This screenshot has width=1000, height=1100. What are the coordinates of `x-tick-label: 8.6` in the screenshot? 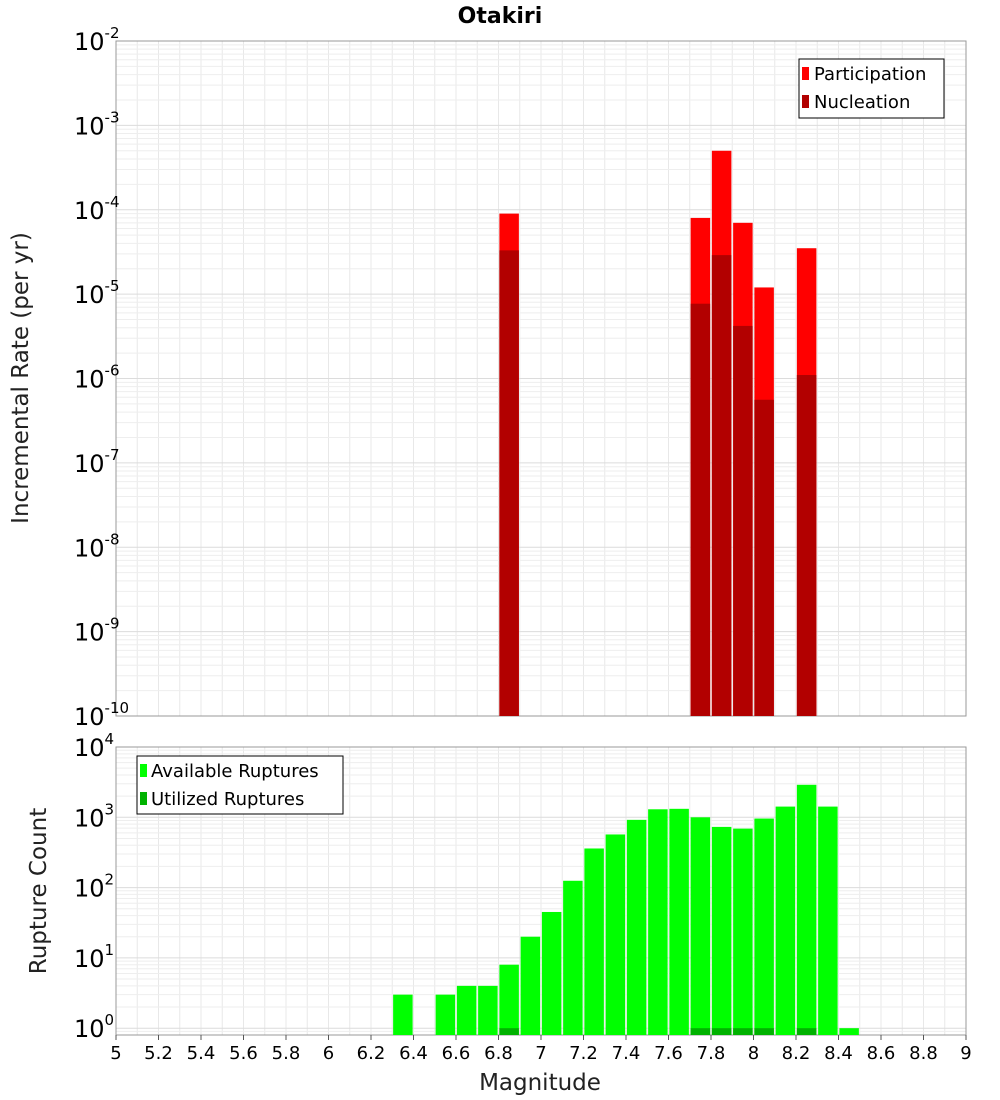 It's located at (881, 1053).